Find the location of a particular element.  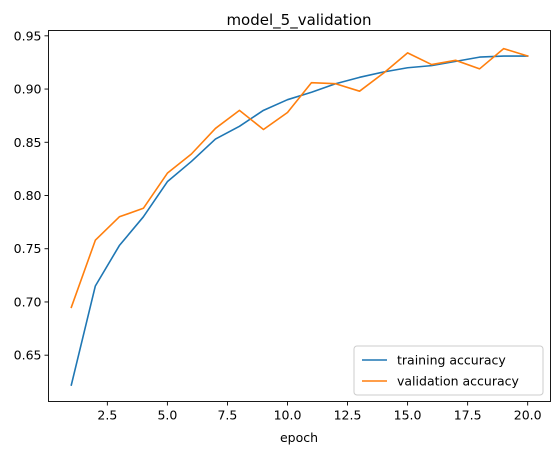

x-tick-label: 10.0 is located at coordinates (288, 415).